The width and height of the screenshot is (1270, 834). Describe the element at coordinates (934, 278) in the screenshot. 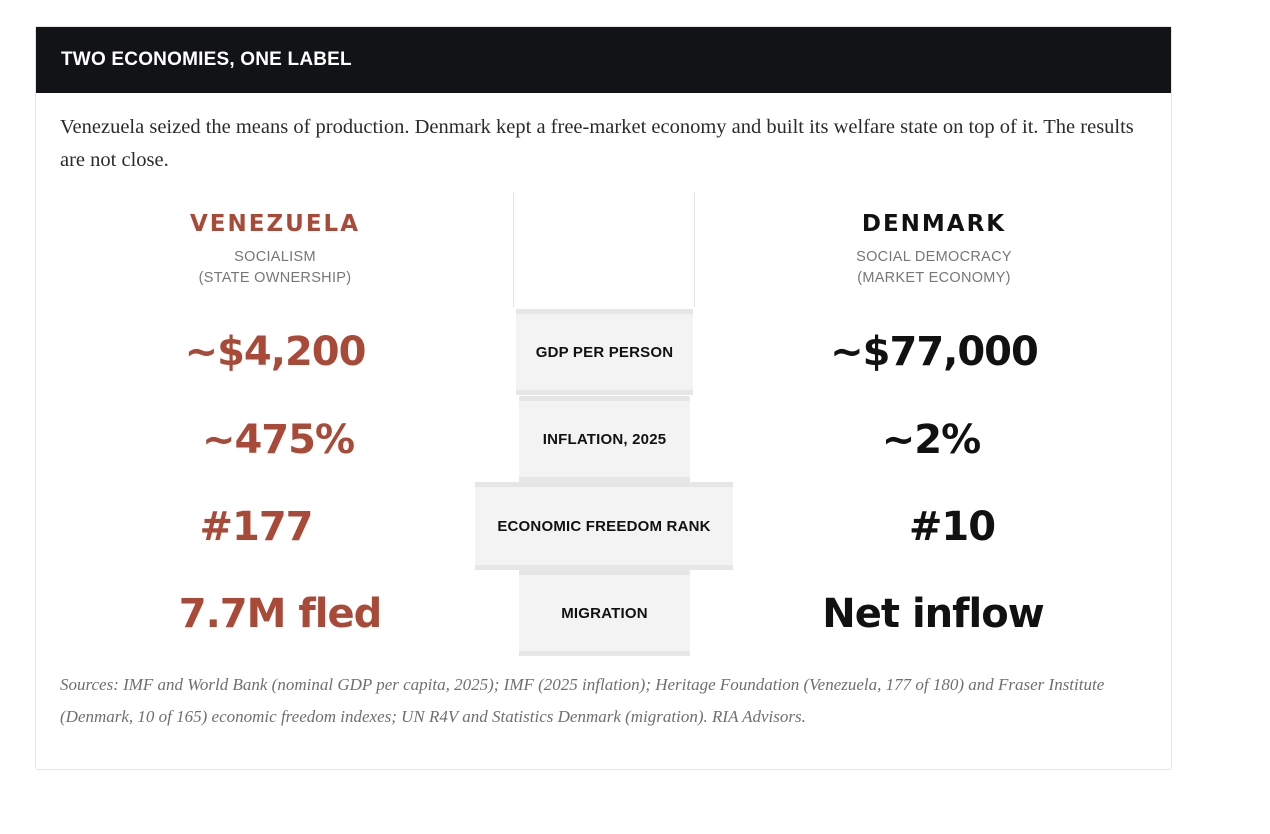

I see `denmark-system-line2: (MARKET ECONOMY)` at that location.